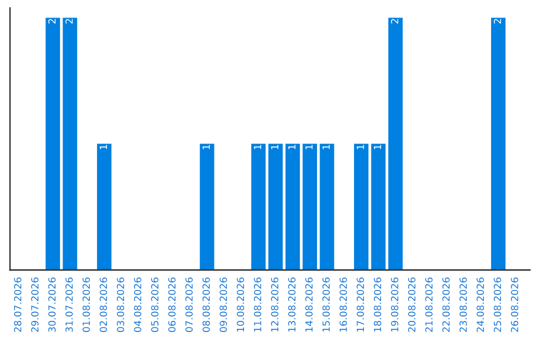 Image resolution: width=540 pixels, height=340 pixels. What do you see at coordinates (292, 305) in the screenshot?
I see `x-tick-label: 13.08.2026` at bounding box center [292, 305].